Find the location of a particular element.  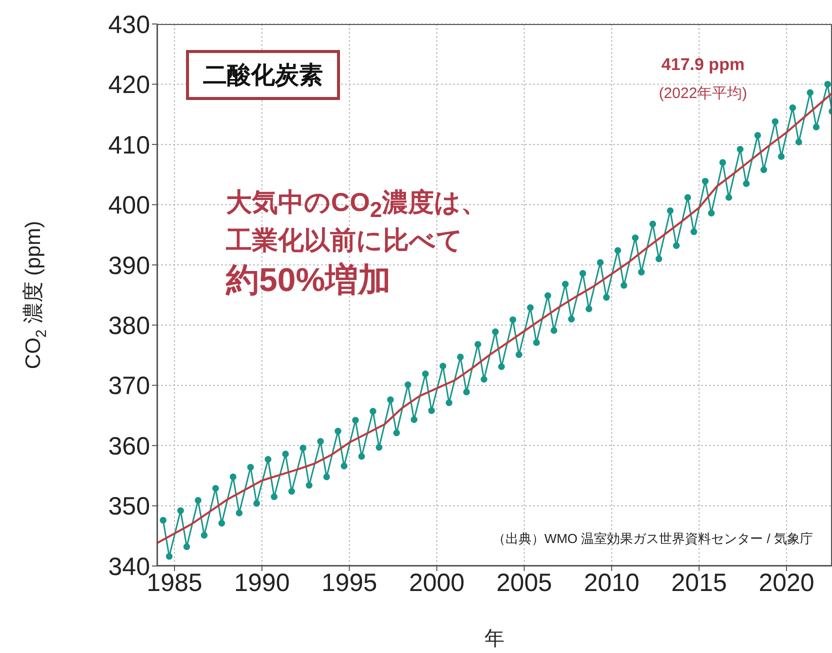

x-axis-title: 年 is located at coordinates (494, 639).